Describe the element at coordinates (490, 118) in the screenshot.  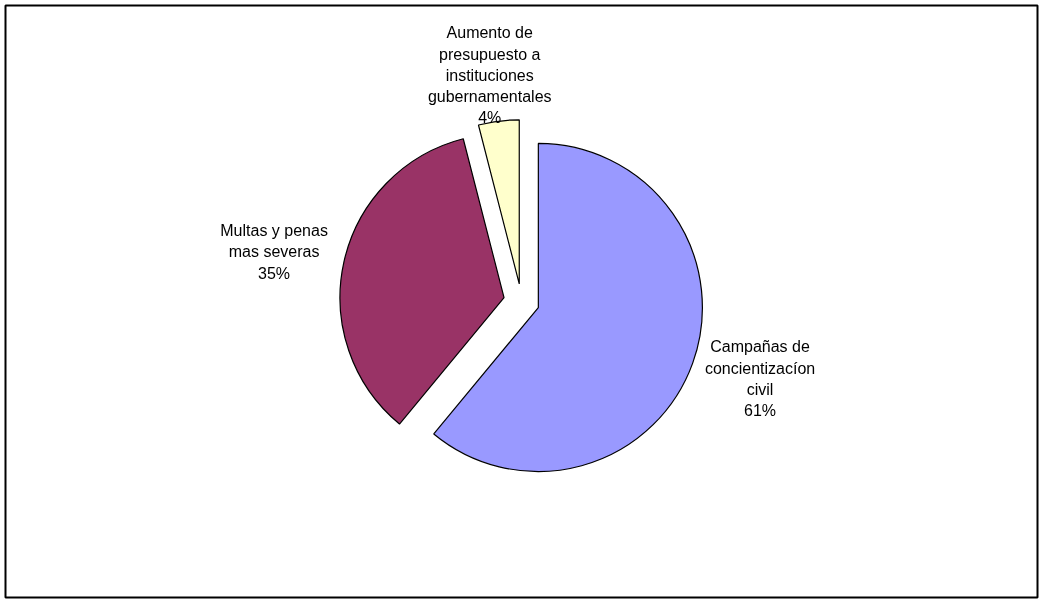
I see `data-label: 4%` at that location.